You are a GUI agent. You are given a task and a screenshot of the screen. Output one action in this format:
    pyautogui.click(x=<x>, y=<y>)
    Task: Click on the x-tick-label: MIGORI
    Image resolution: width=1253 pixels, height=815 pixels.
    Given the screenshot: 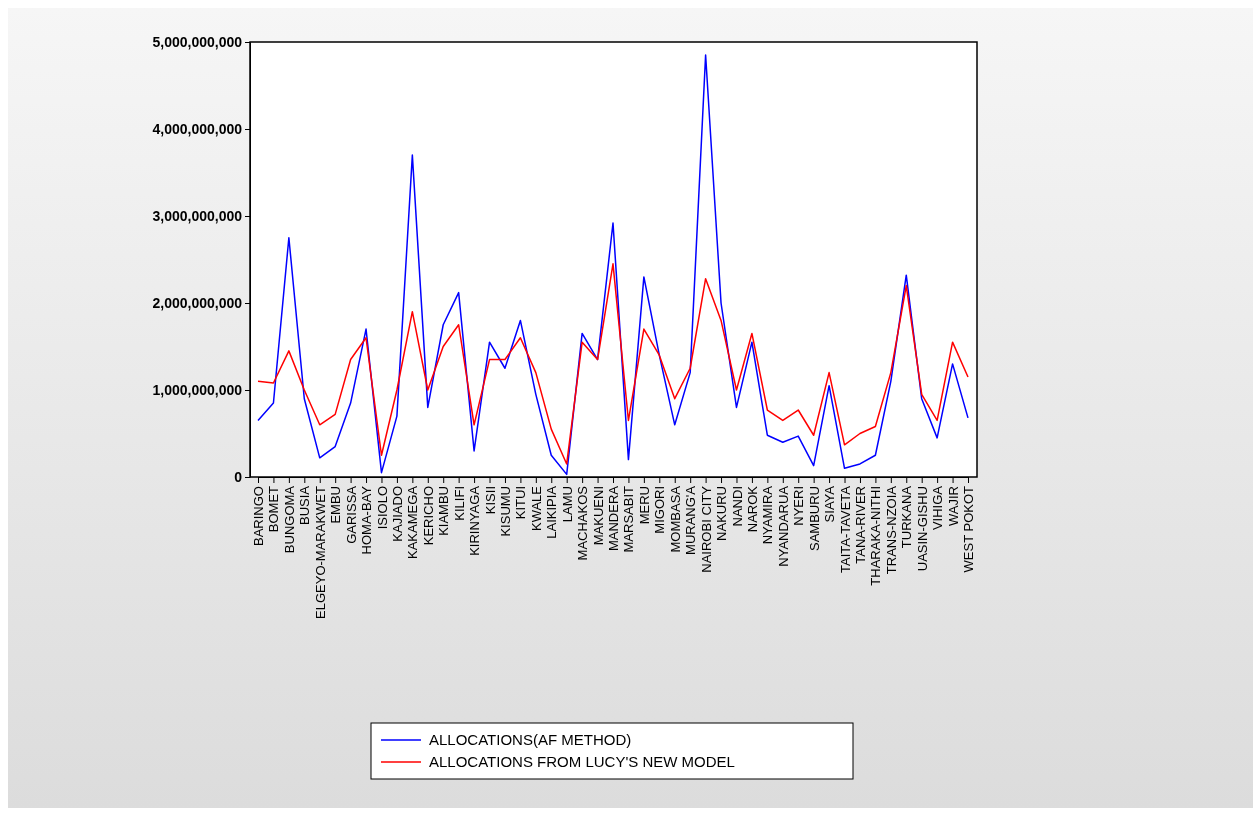 What is the action you would take?
    pyautogui.click(x=660, y=510)
    